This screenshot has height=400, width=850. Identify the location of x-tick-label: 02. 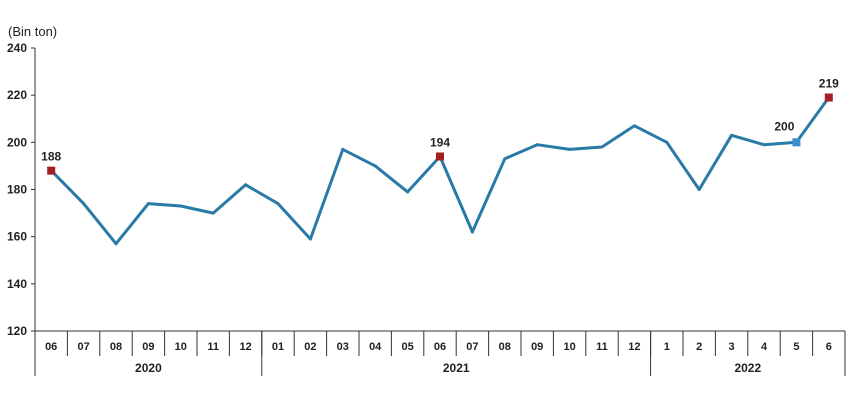
(310, 347).